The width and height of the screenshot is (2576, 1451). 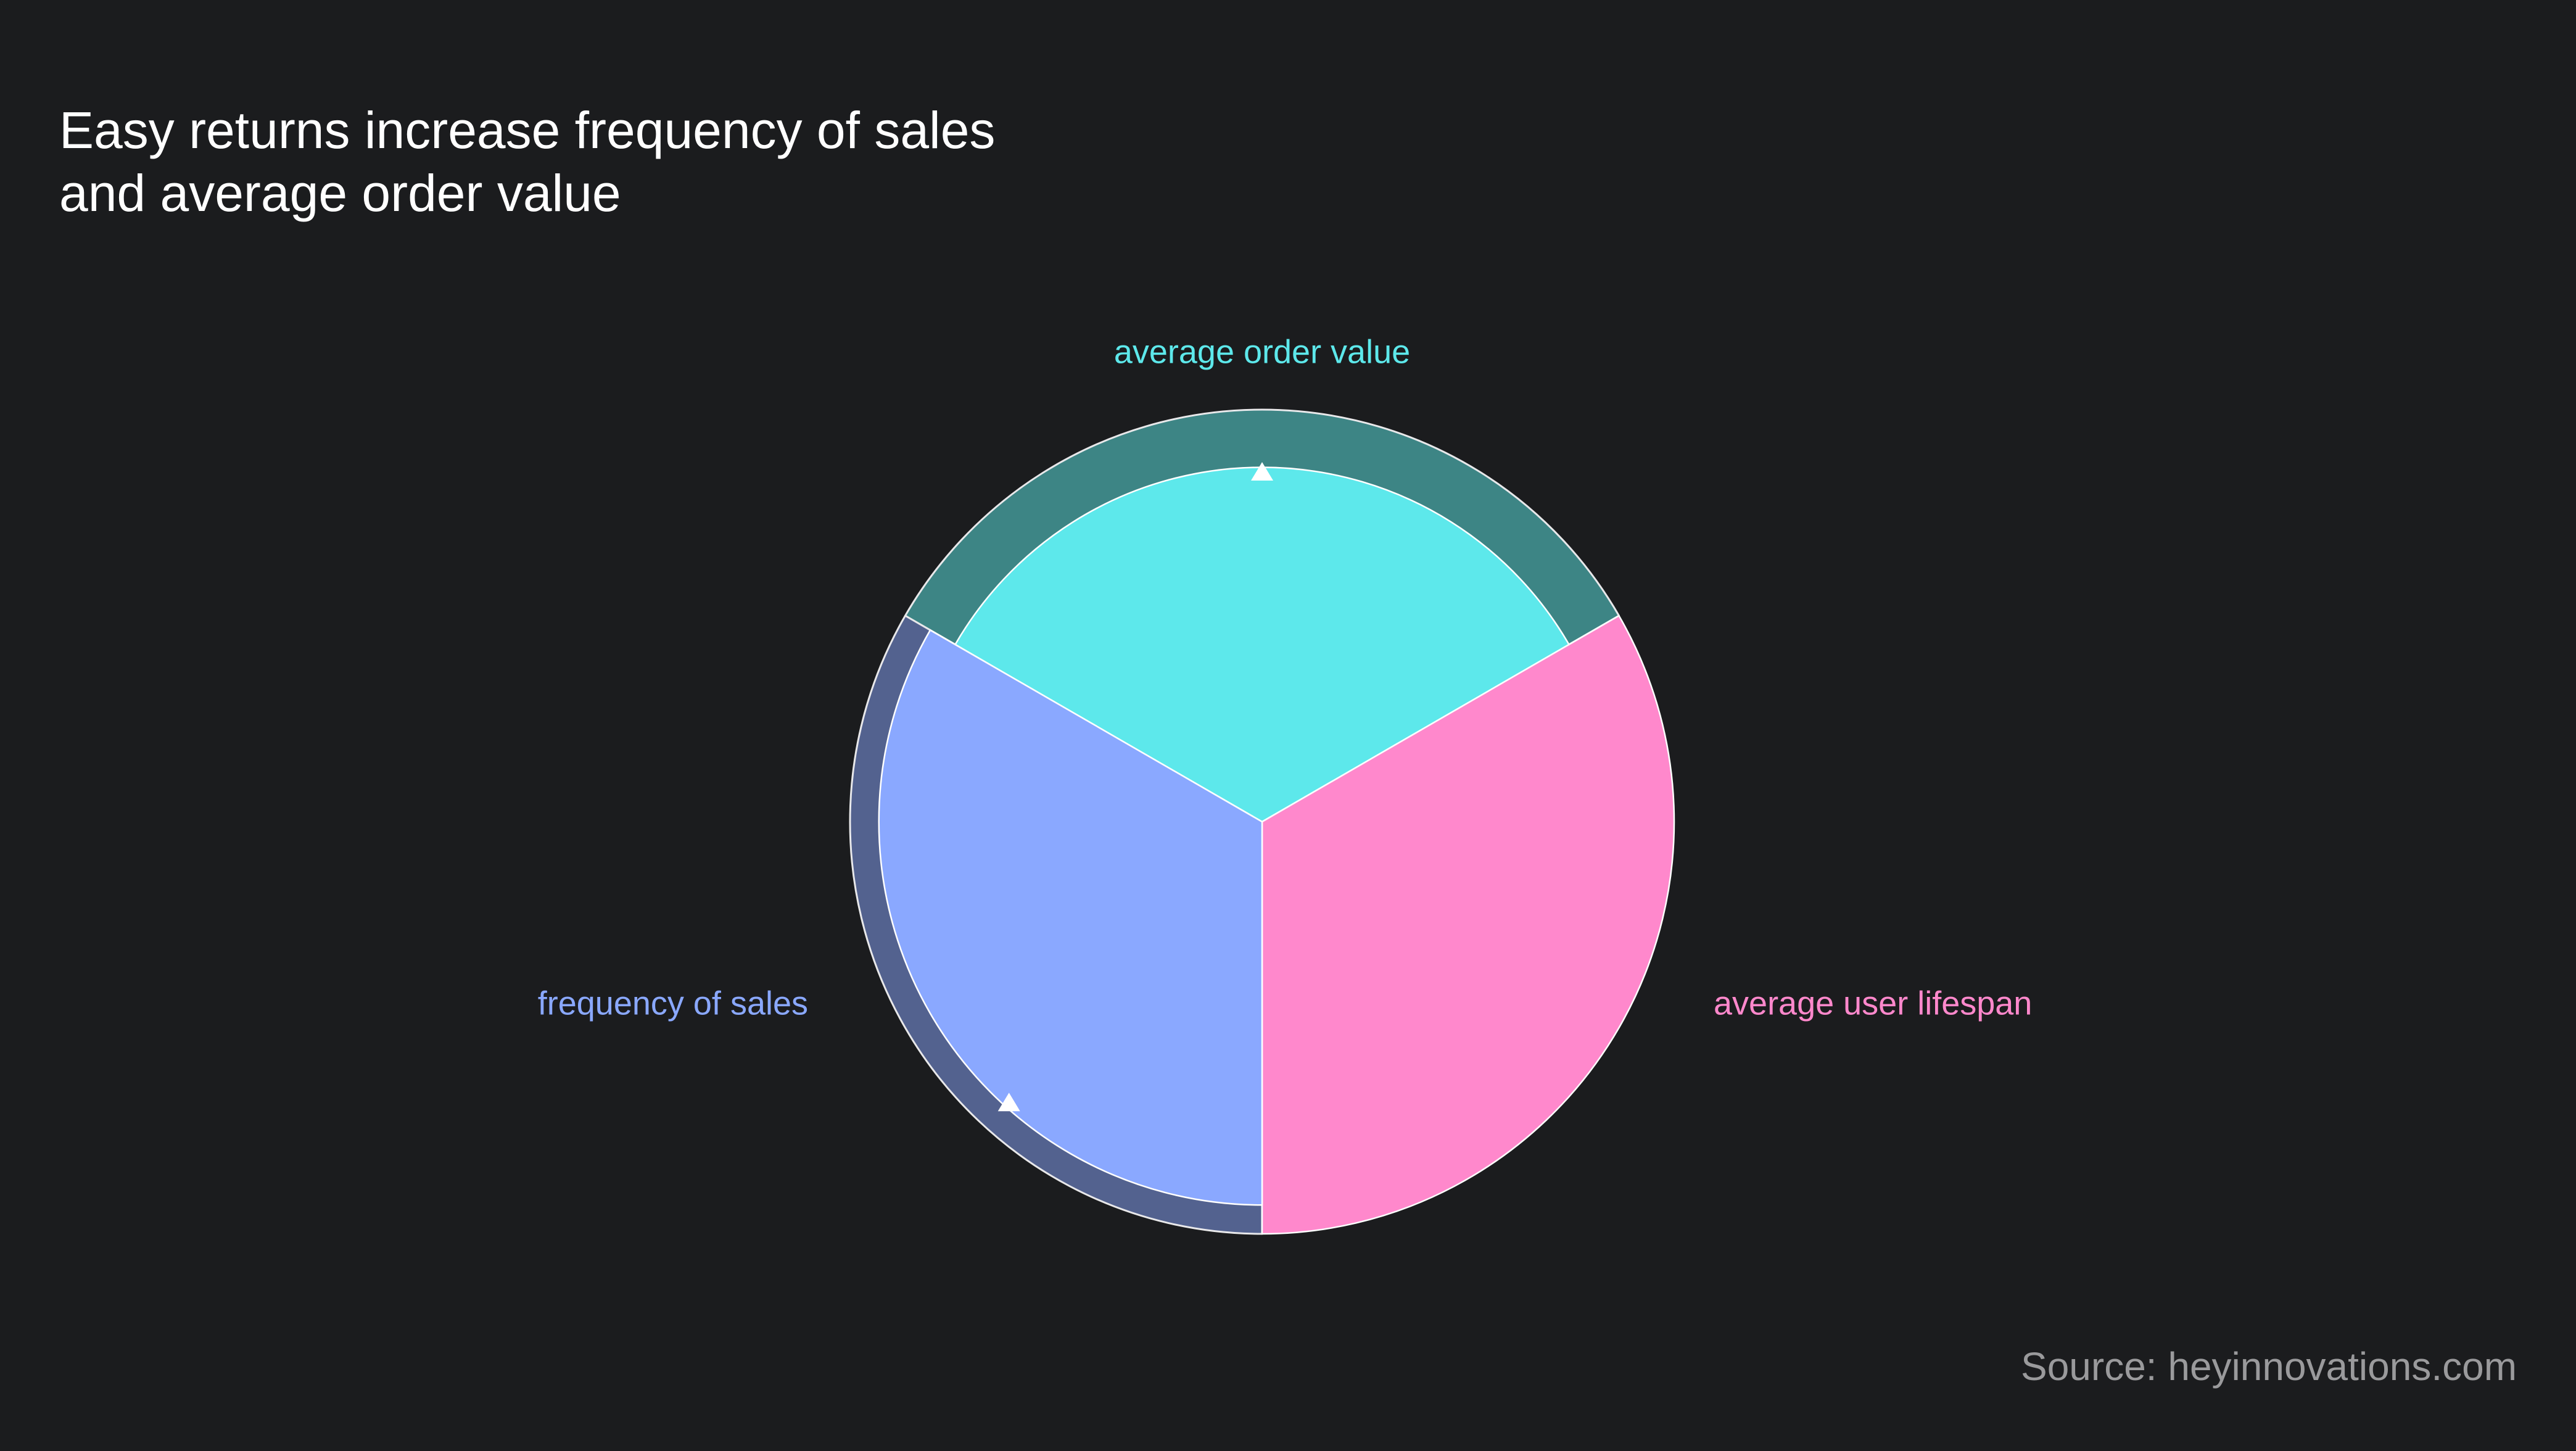 I want to click on slice-label-average-order-value: average order value, so click(x=1262, y=351).